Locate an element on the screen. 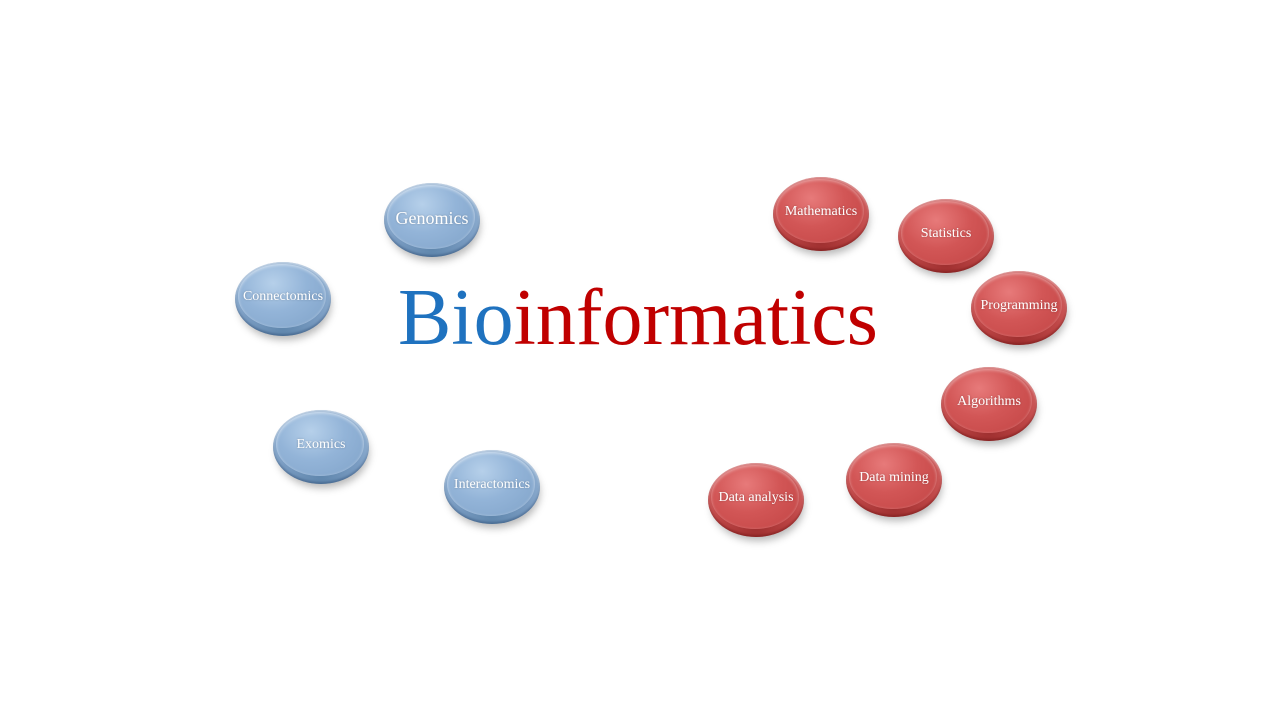 The height and width of the screenshot is (720, 1280). disc-label-algorithms: Algorithms is located at coordinates (989, 401).